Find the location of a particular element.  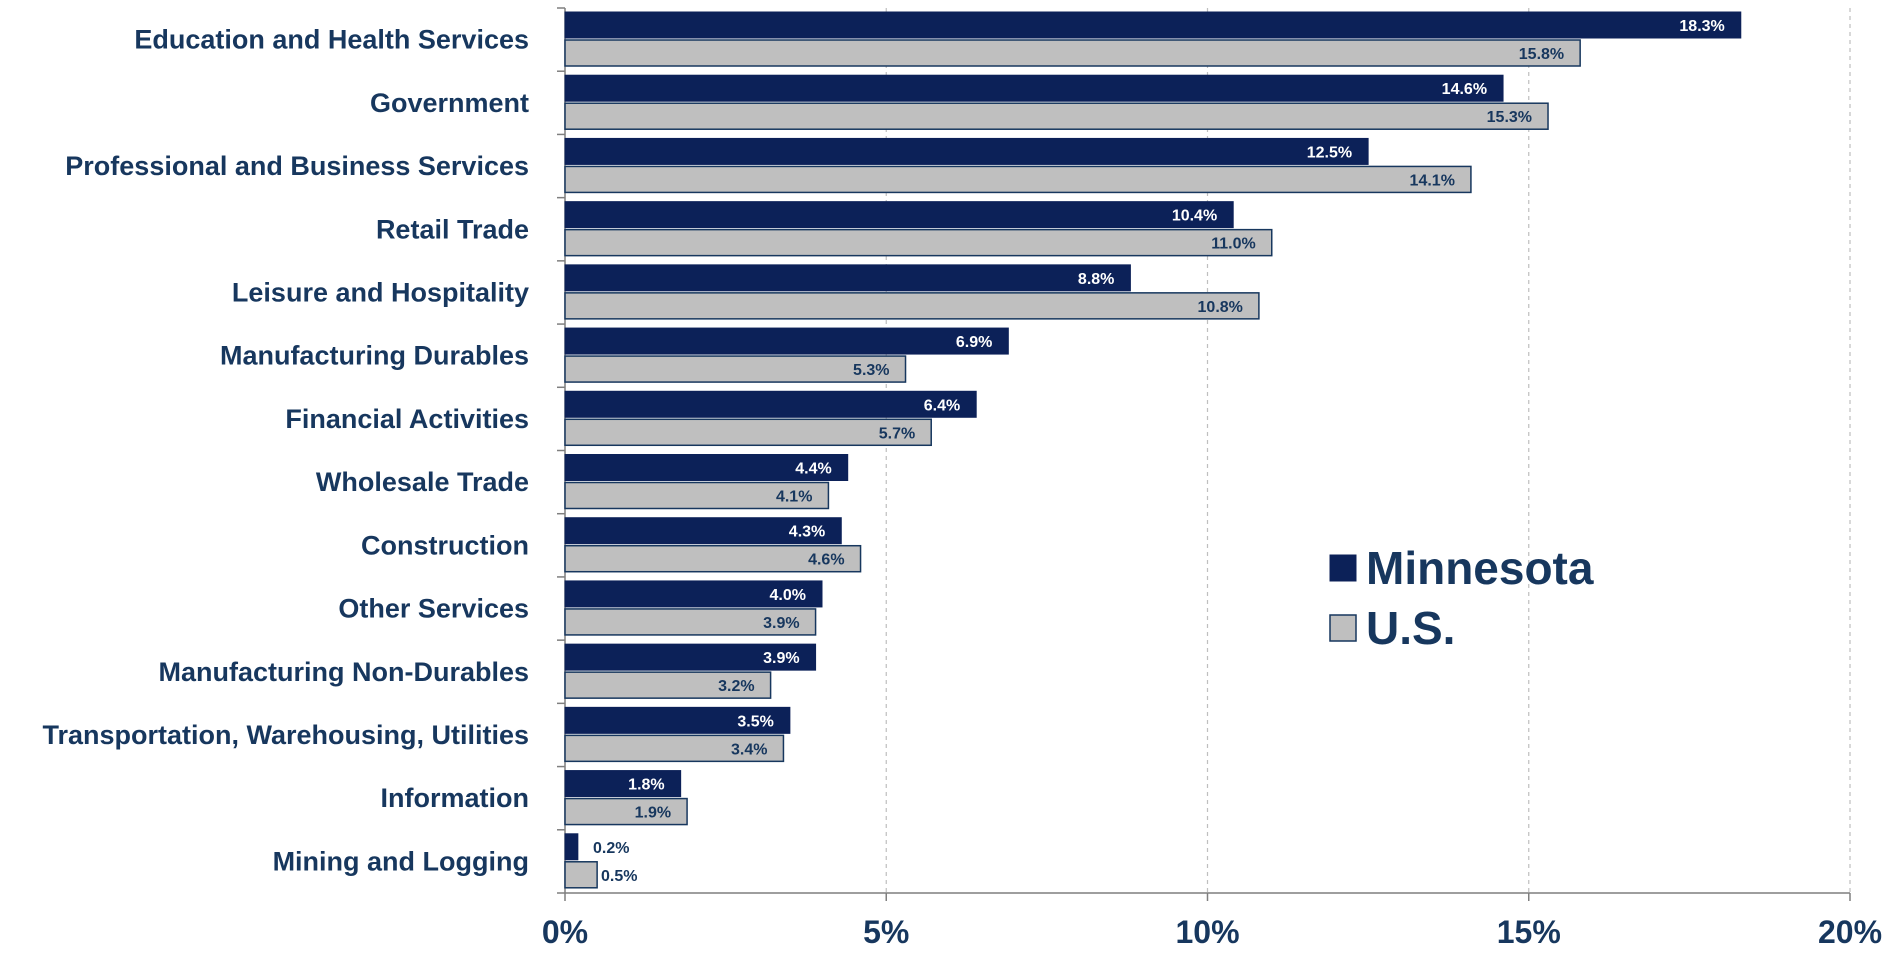

x-tick-label: 5% is located at coordinates (886, 932).